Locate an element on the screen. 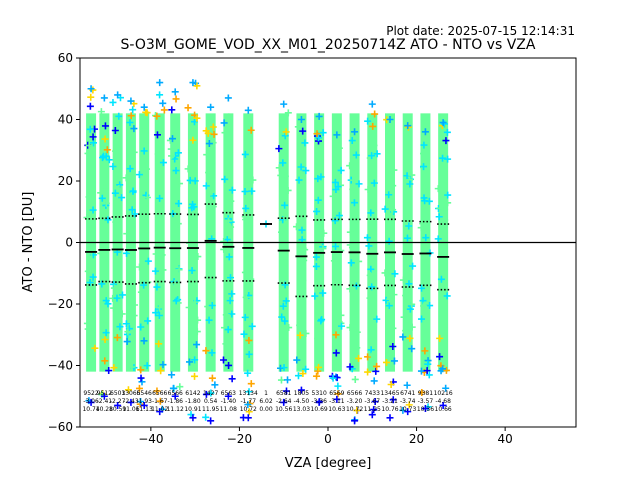 This screenshot has height=480, width=640. y-tick-label: 0 is located at coordinates (69, 243).